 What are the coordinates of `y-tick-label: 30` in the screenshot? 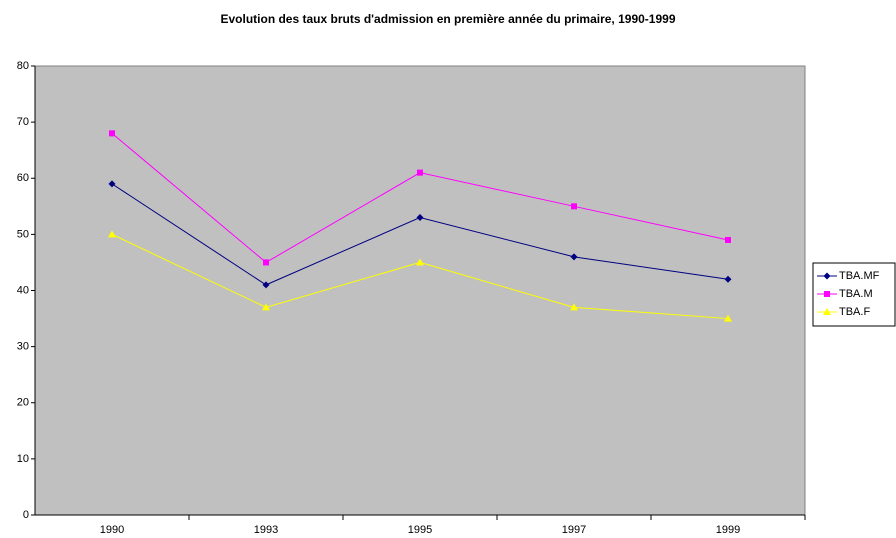 It's located at (23, 347).